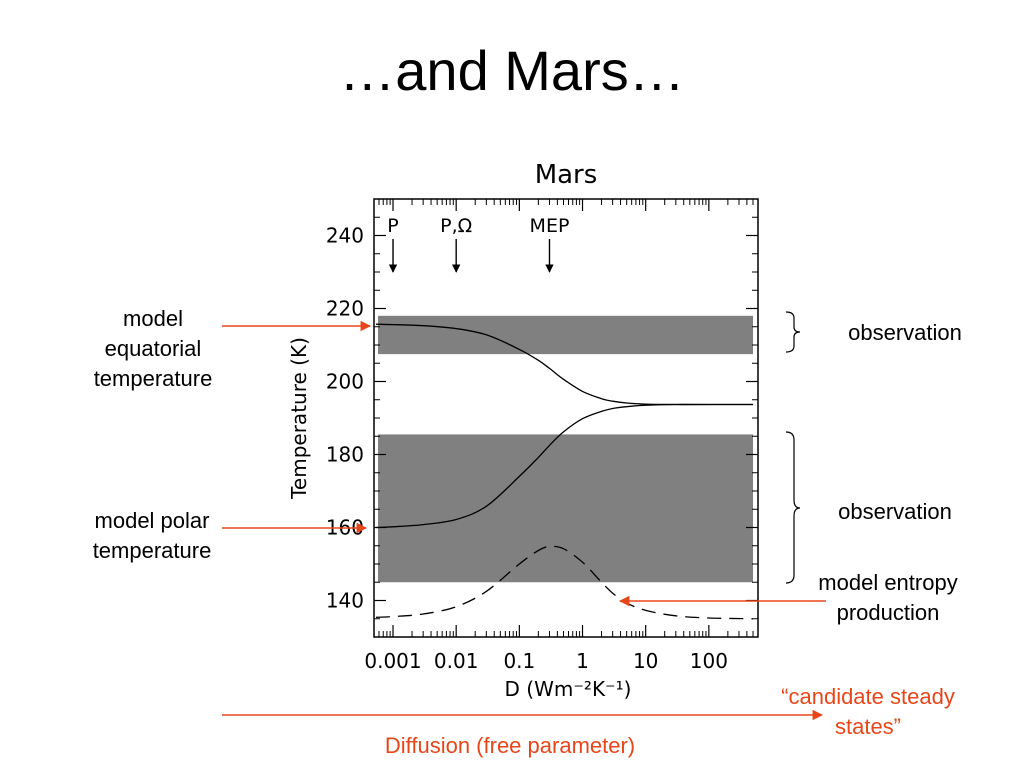 The image size is (1024, 768). I want to click on chart-title: Mars, so click(566, 175).